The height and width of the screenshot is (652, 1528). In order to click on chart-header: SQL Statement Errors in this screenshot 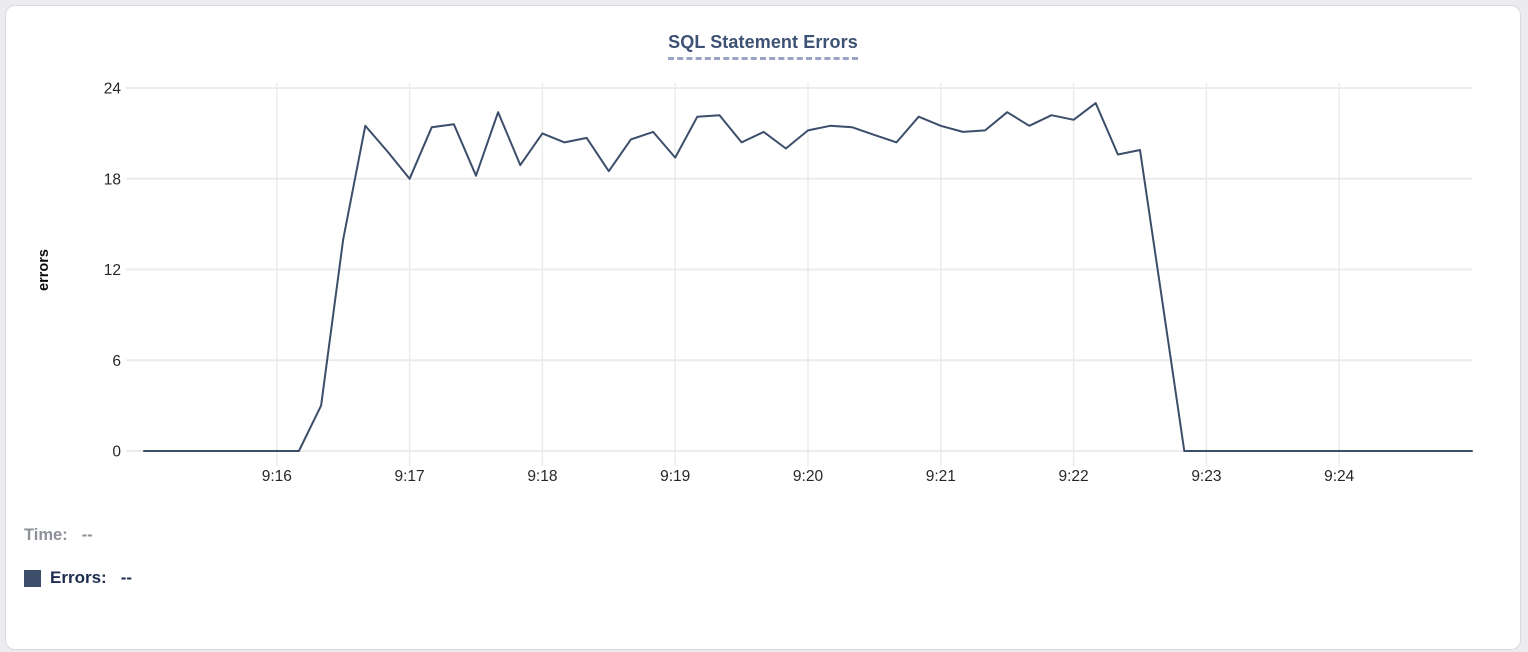, I will do `click(763, 49)`.